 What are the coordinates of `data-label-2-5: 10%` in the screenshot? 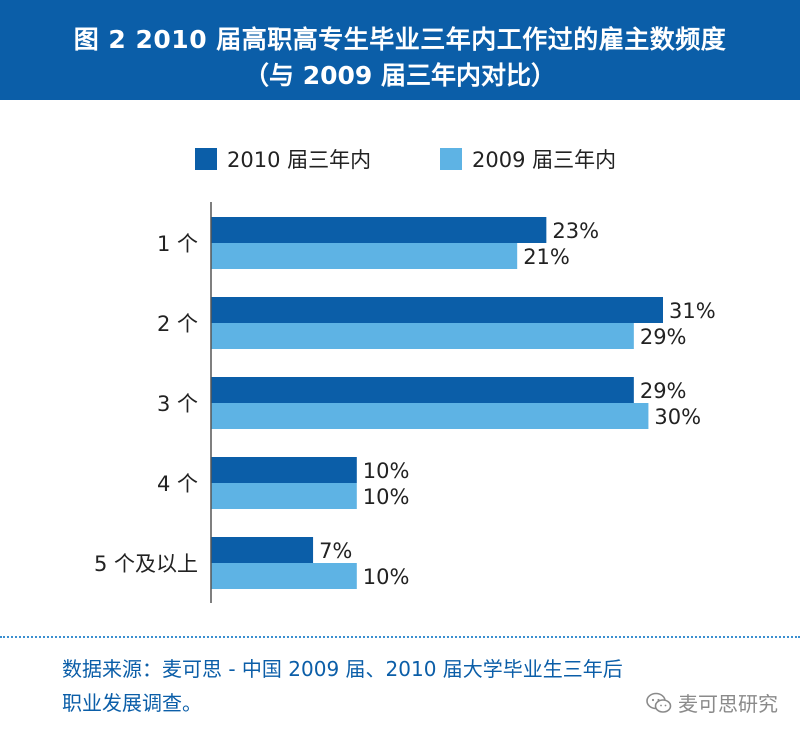 It's located at (386, 577).